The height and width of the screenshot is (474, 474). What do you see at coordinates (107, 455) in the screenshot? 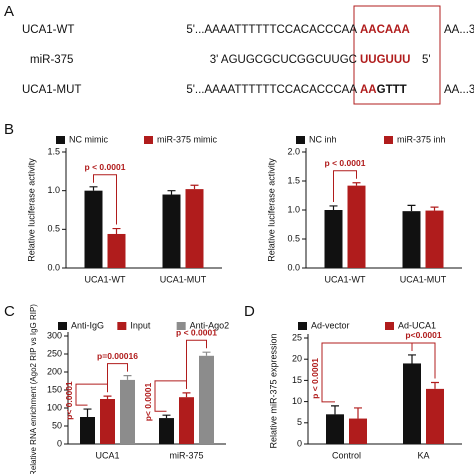
I see `x-tick-label: UCA1` at bounding box center [107, 455].